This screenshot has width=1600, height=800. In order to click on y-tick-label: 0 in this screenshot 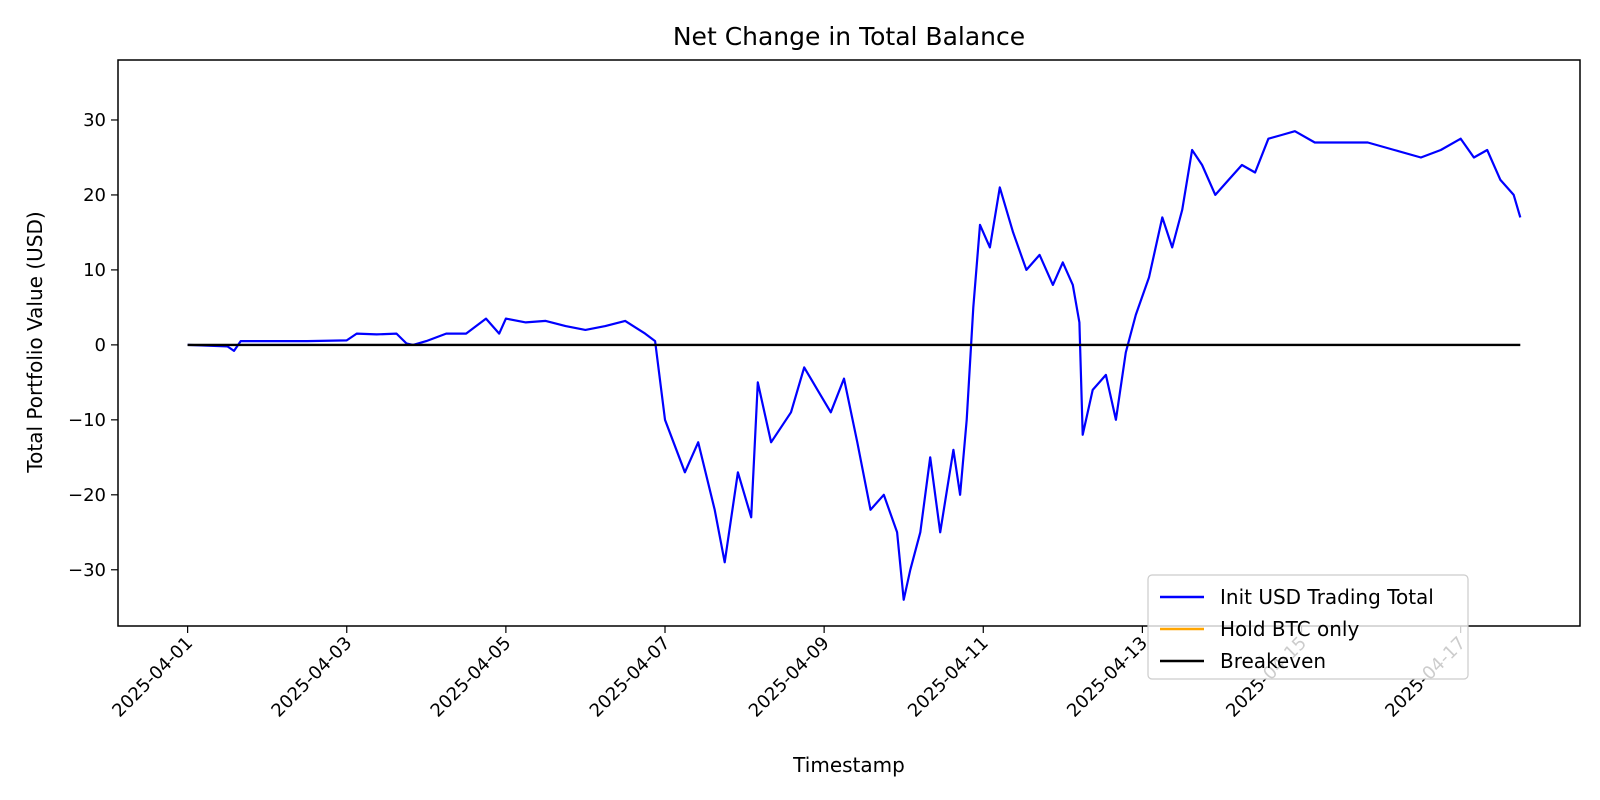, I will do `click(100, 345)`.